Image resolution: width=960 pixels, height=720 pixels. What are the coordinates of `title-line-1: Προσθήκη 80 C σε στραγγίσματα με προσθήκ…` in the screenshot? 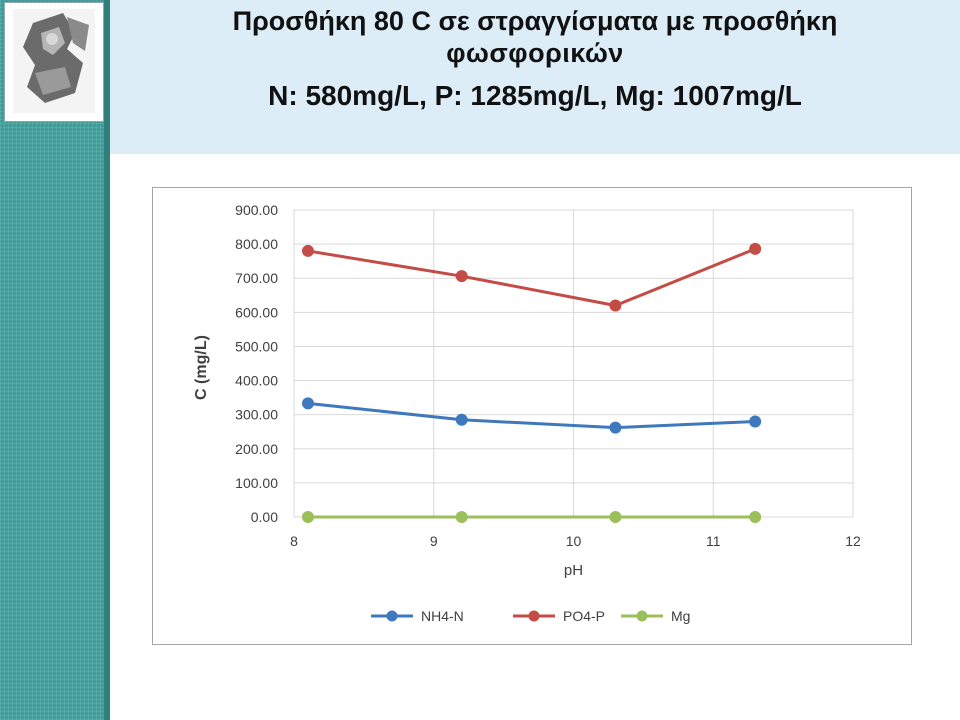 It's located at (535, 21).